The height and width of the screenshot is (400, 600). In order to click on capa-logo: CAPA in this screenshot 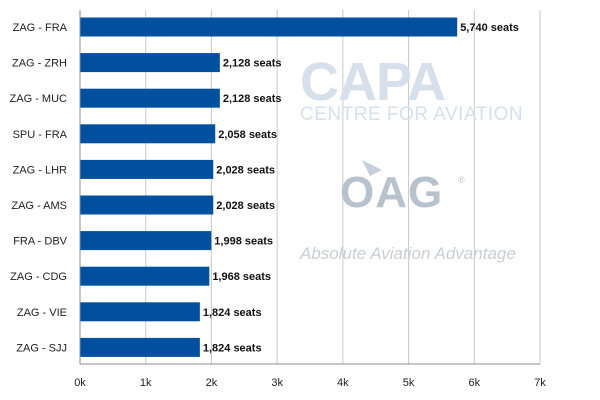, I will do `click(372, 82)`.